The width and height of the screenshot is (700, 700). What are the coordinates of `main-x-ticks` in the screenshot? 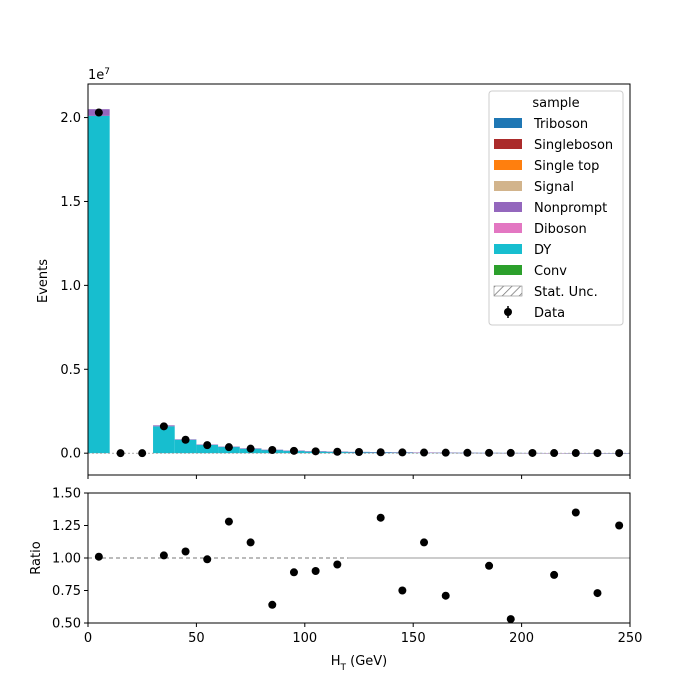 It's located at (359, 477).